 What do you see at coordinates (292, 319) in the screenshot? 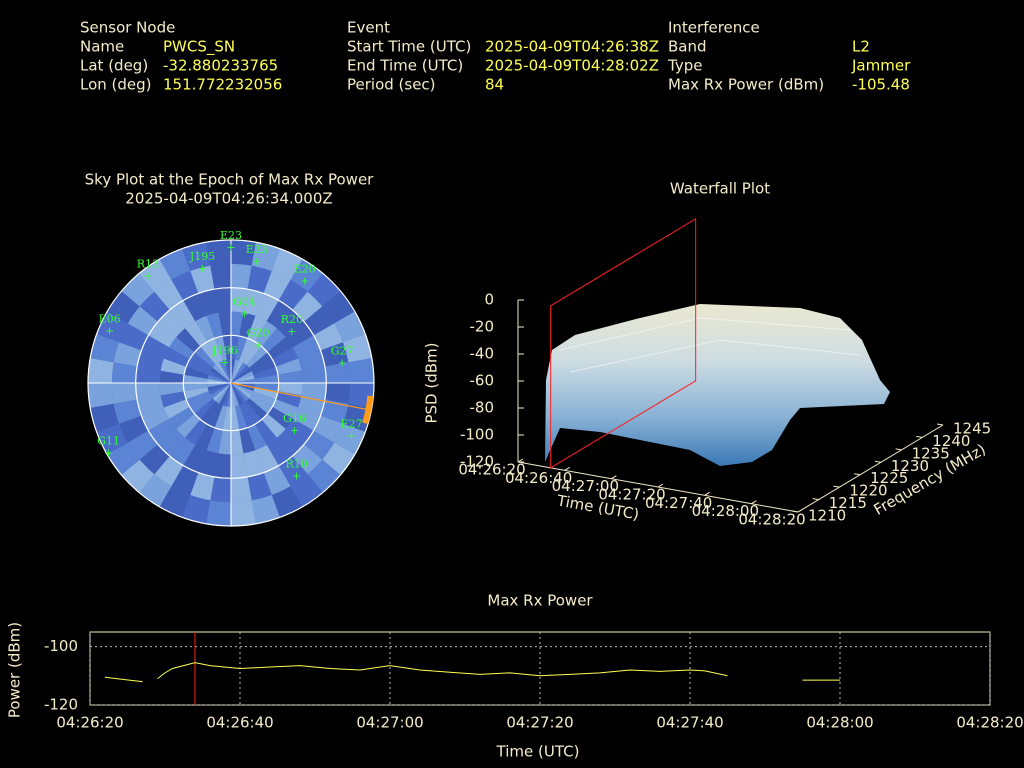
I see `satellite-label: R20` at bounding box center [292, 319].